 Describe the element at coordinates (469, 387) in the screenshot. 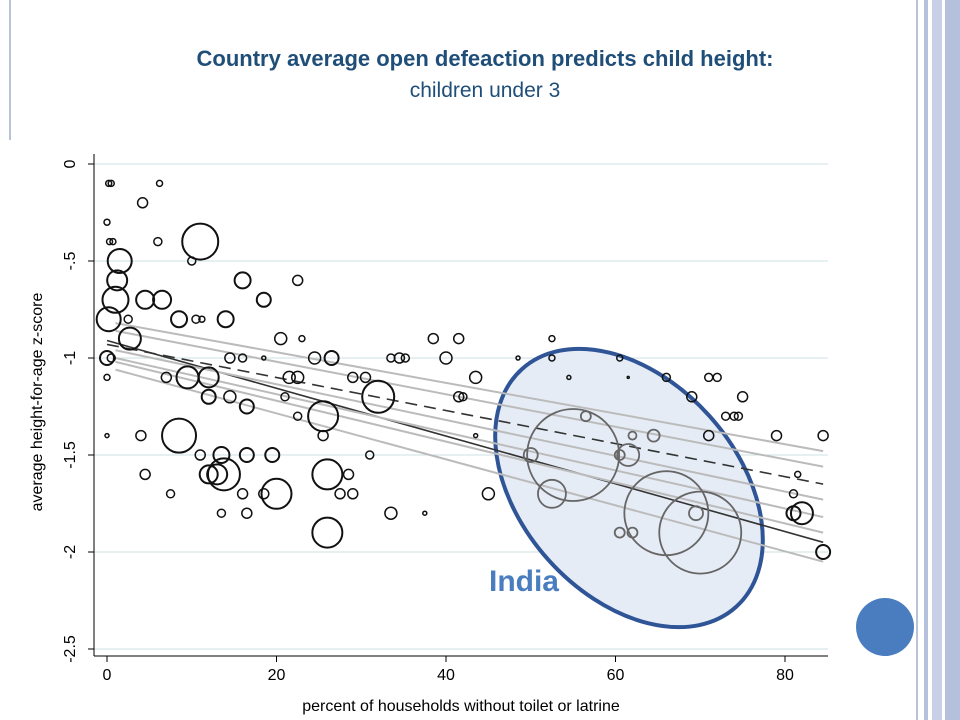

I see `fit-line-ci-upper-outer` at that location.